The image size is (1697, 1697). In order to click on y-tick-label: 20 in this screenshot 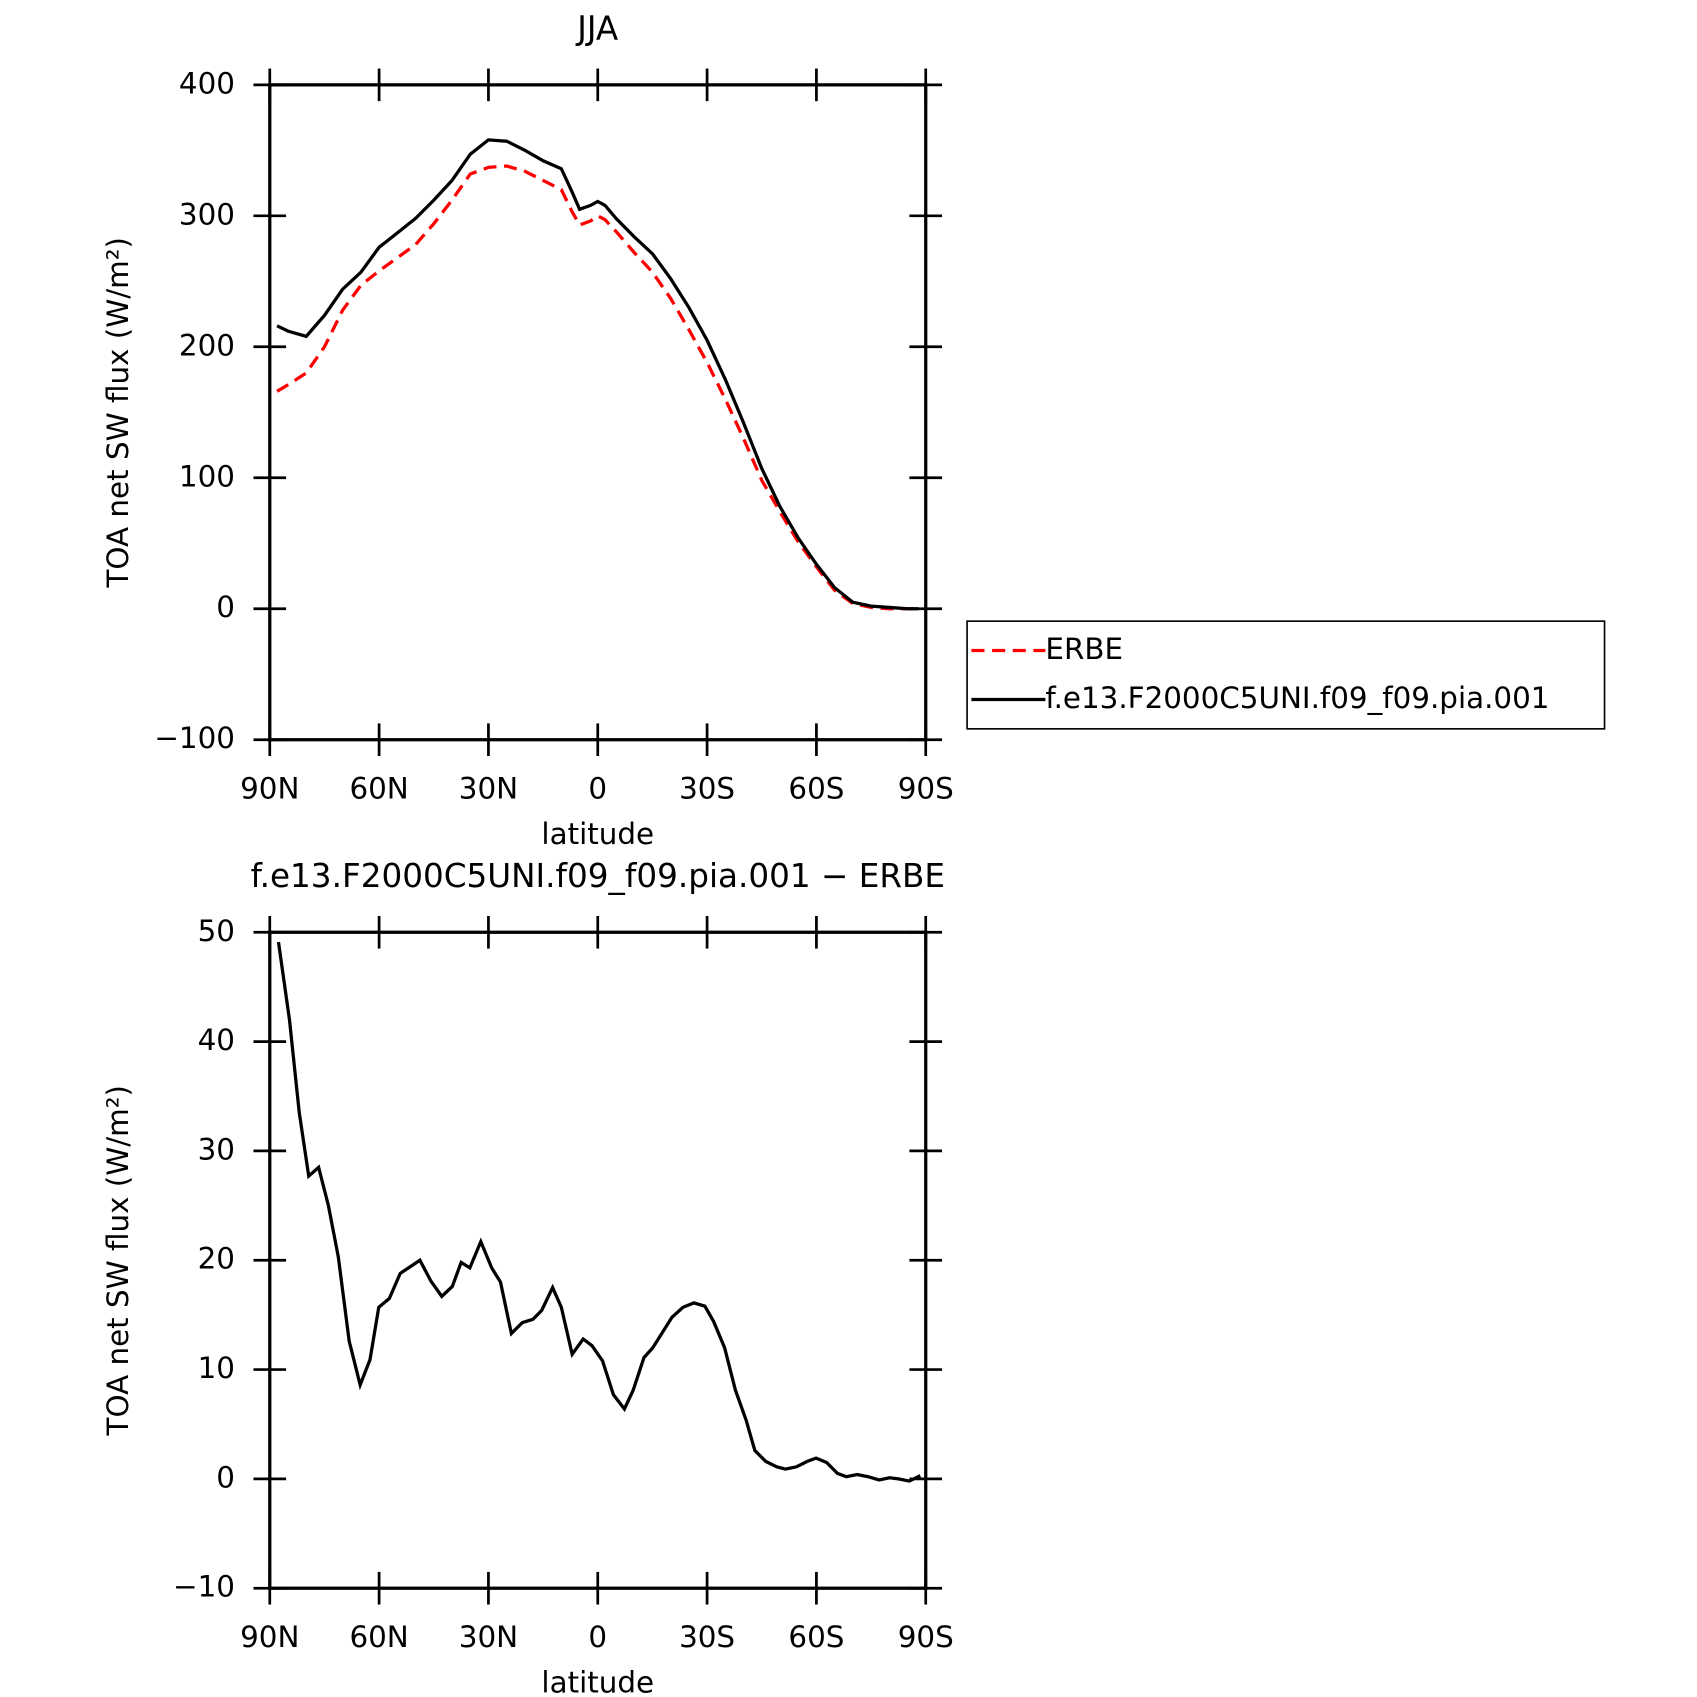, I will do `click(216, 1259)`.